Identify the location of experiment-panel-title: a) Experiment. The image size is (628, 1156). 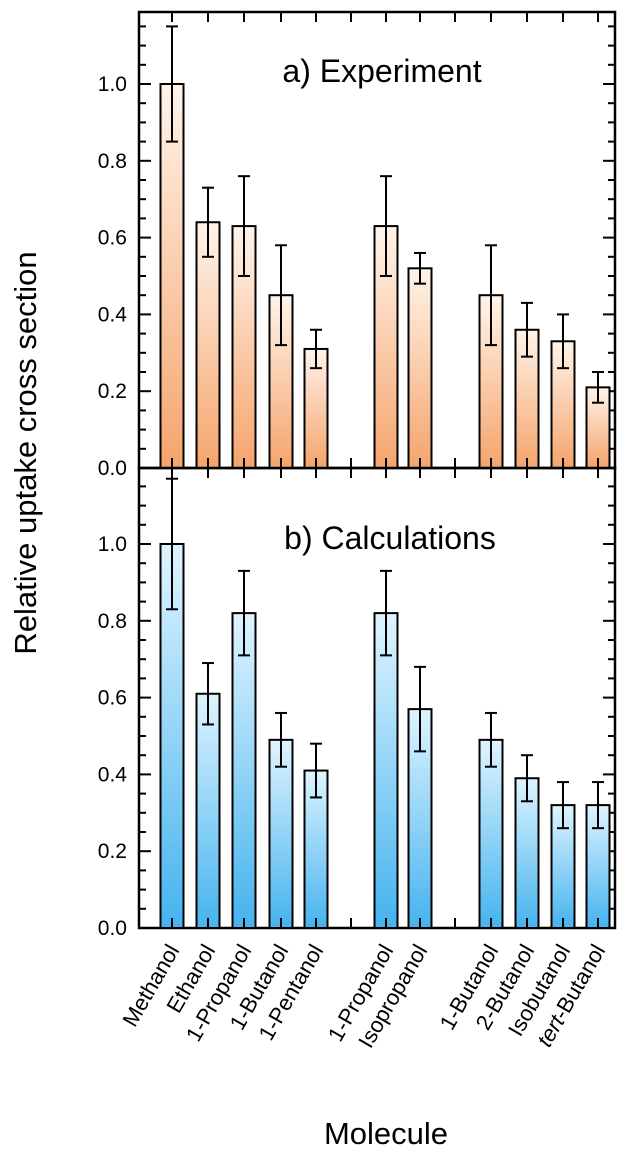
(381, 71).